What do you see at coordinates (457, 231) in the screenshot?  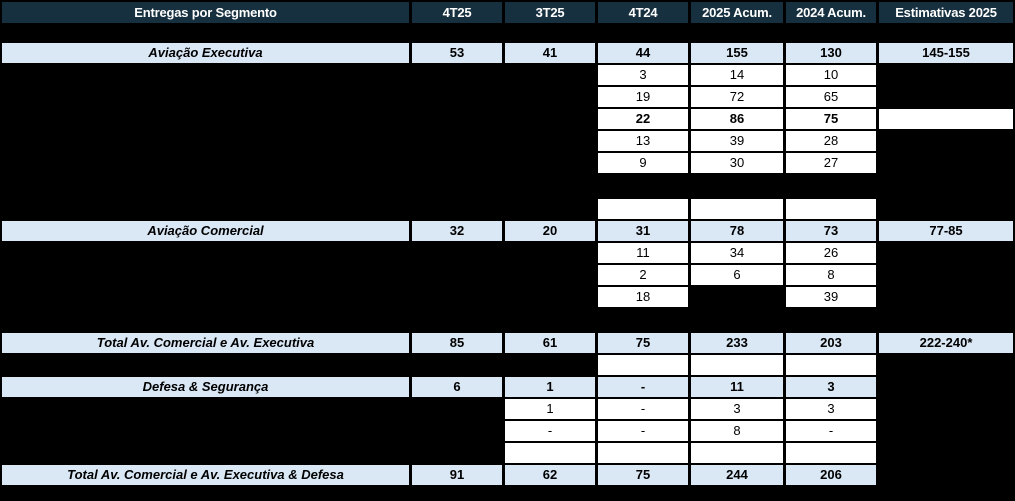 I see `value-cell: 32` at bounding box center [457, 231].